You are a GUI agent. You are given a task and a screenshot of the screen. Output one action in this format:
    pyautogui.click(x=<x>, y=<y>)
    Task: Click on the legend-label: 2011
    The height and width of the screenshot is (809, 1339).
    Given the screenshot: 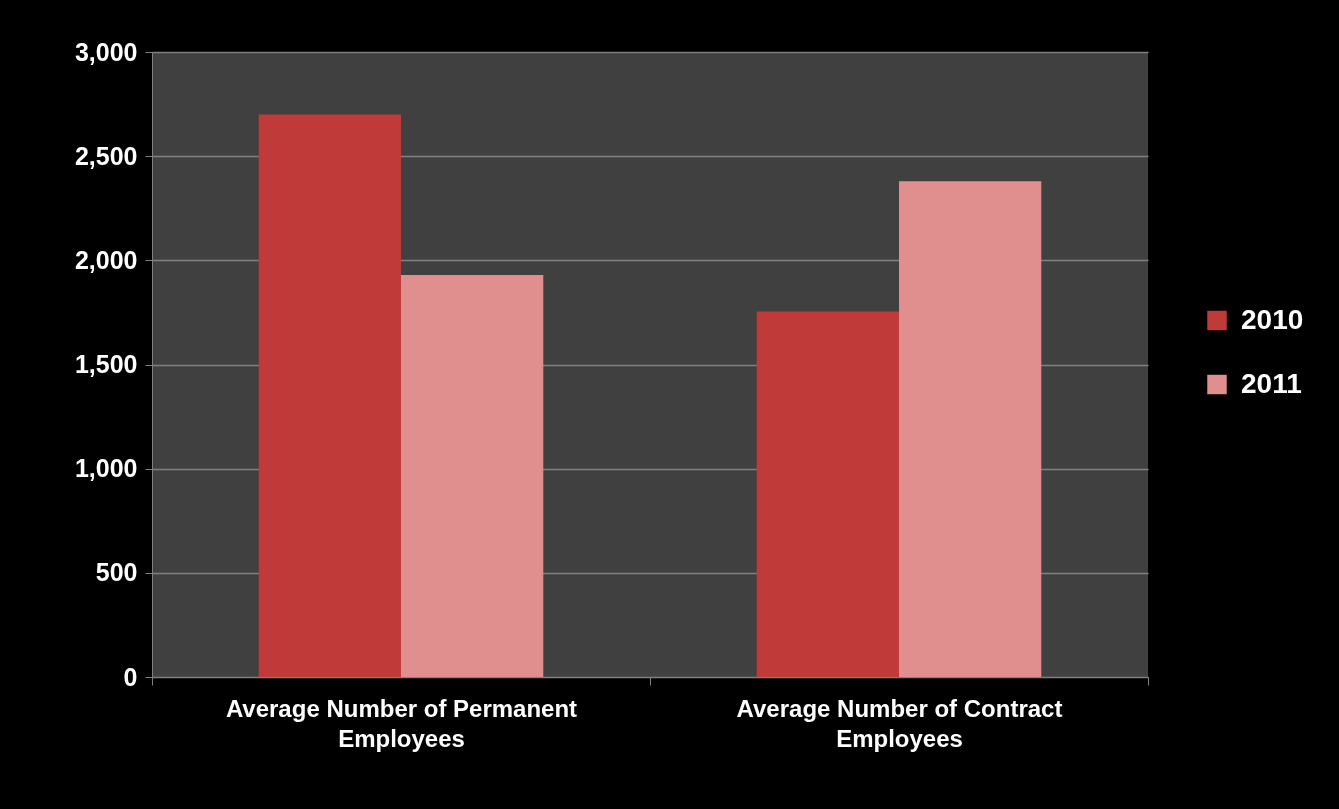 What is the action you would take?
    pyautogui.click(x=1271, y=383)
    